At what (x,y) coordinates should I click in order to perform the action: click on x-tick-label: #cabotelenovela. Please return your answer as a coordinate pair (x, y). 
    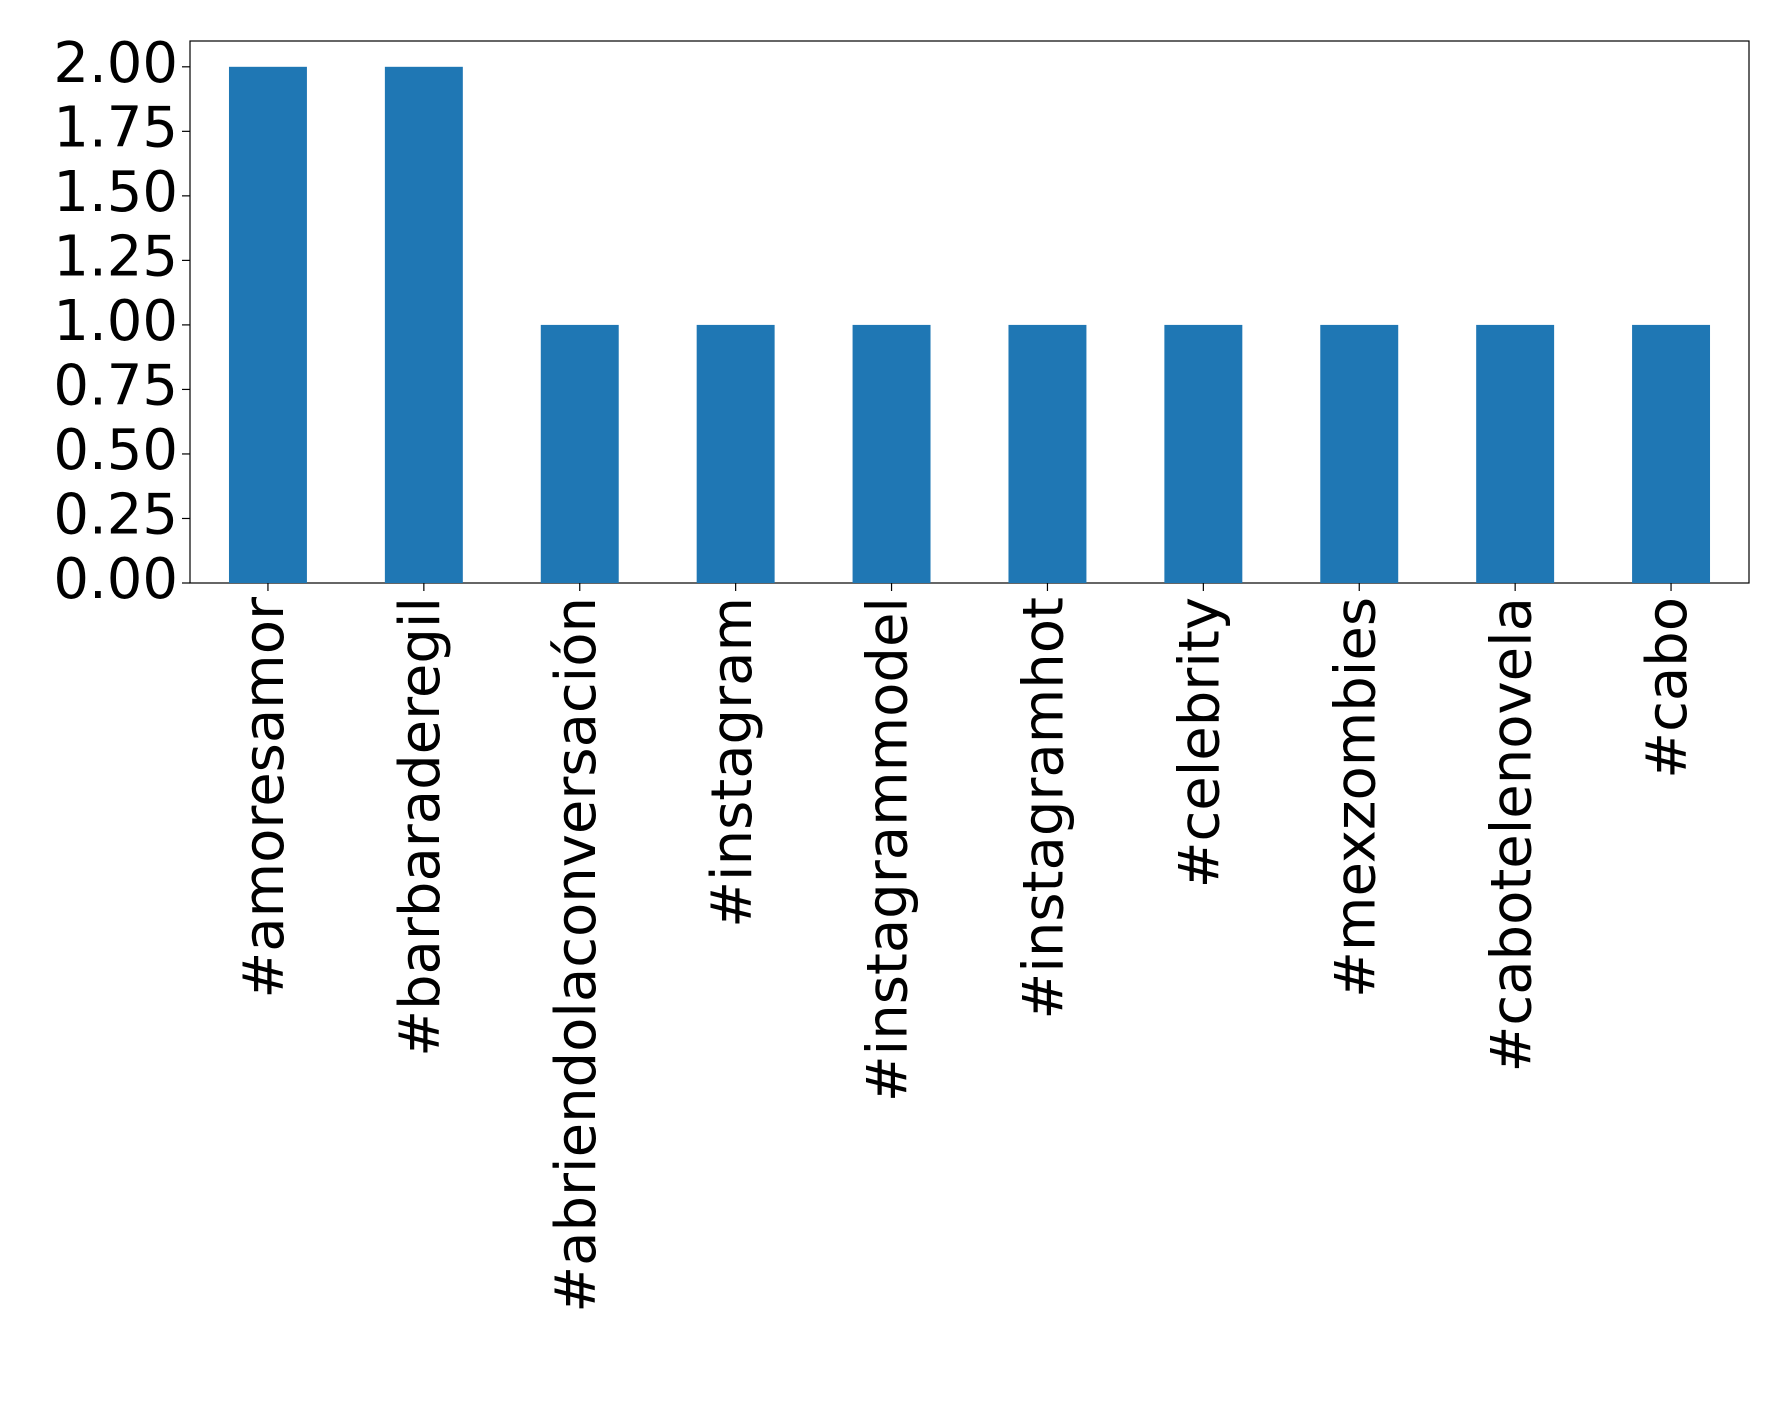
    Looking at the image, I should click on (1511, 834).